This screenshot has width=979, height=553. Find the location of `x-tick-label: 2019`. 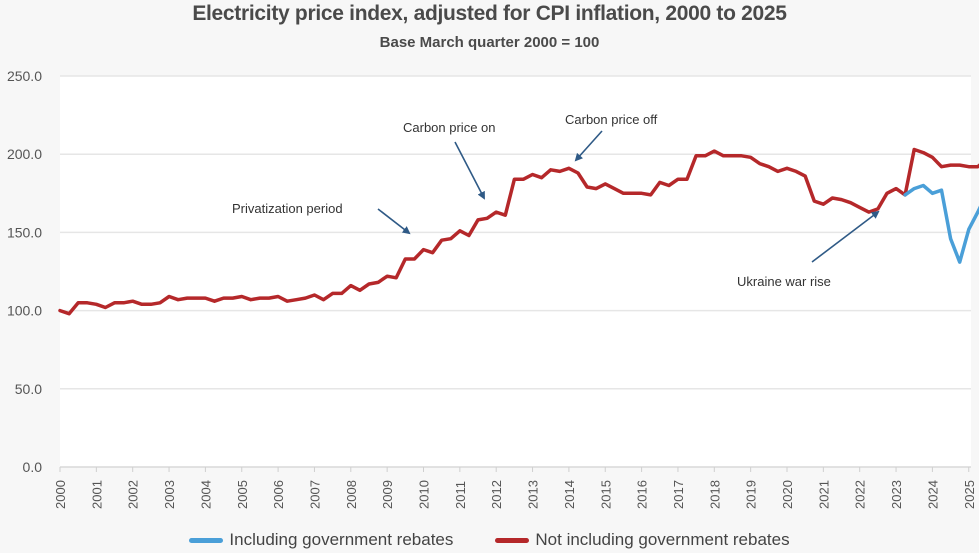

x-tick-label: 2019 is located at coordinates (751, 494).